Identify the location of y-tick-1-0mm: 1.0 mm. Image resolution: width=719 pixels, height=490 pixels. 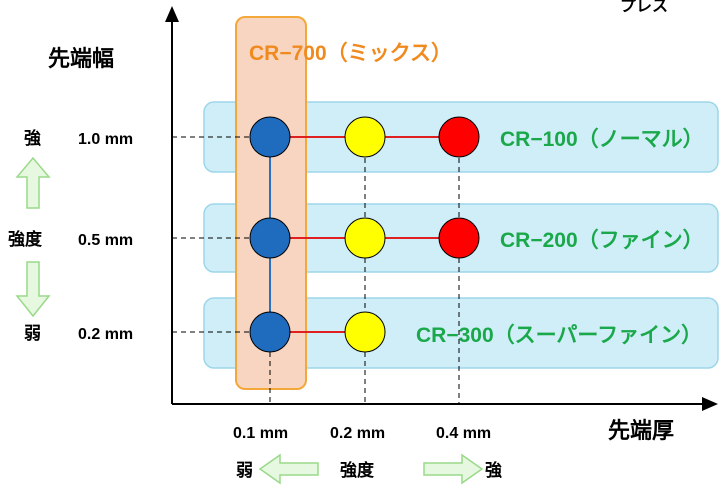
(105, 139).